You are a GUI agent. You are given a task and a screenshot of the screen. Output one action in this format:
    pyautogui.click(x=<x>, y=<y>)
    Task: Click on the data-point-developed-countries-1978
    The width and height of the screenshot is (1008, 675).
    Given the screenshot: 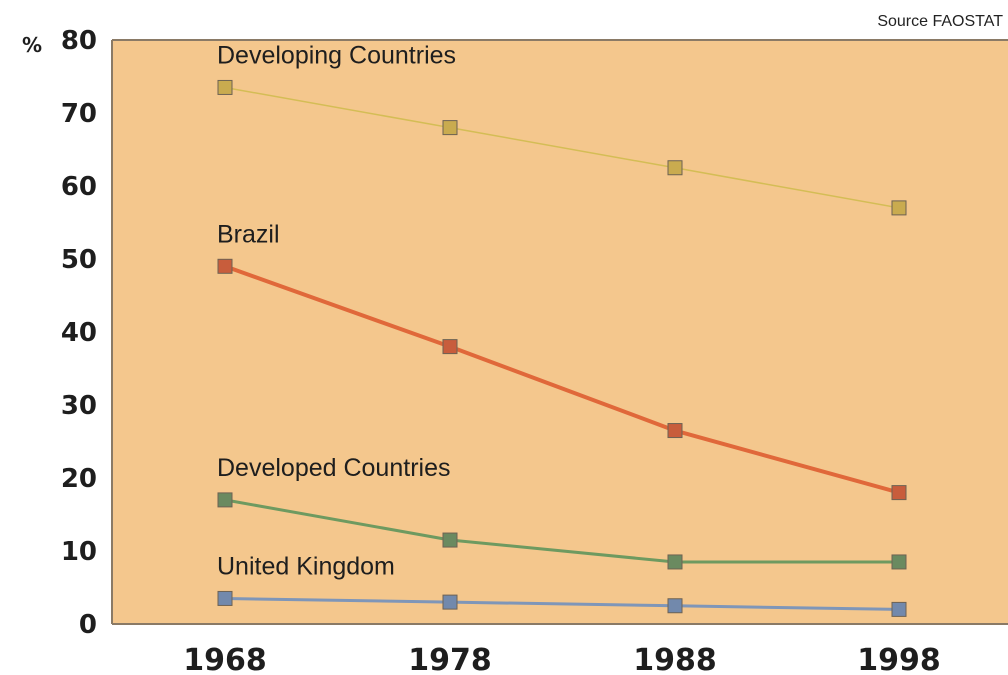 What is the action you would take?
    pyautogui.click(x=450, y=540)
    